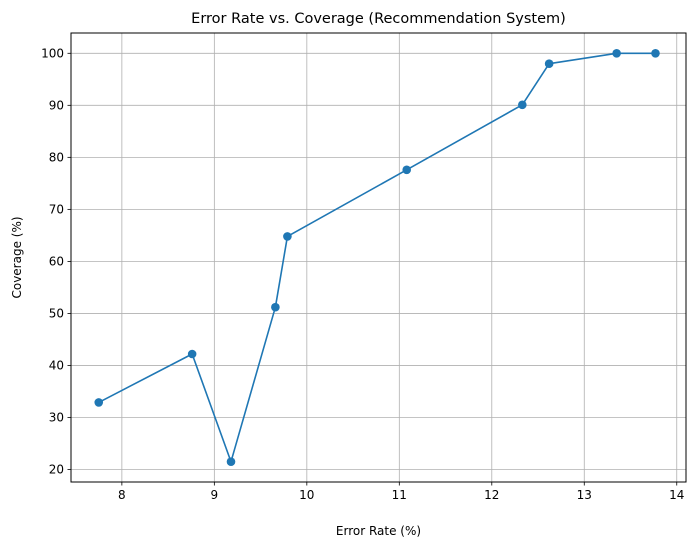 This screenshot has width=697, height=547. I want to click on x-axis-label: Error Rate (%), so click(378, 531).